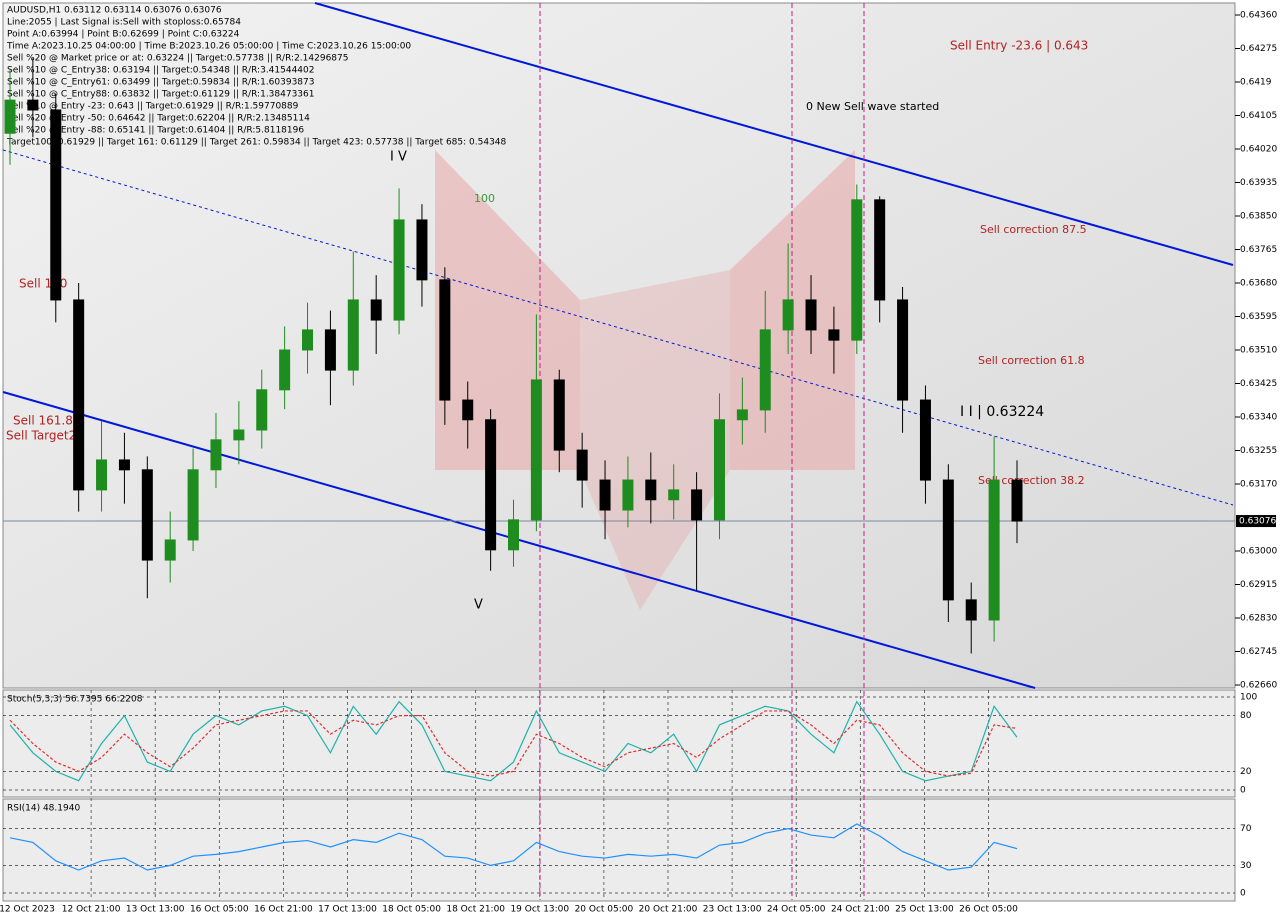  What do you see at coordinates (411, 910) in the screenshot?
I see `x-tick-label: 18 Oct 05:00` at bounding box center [411, 910].